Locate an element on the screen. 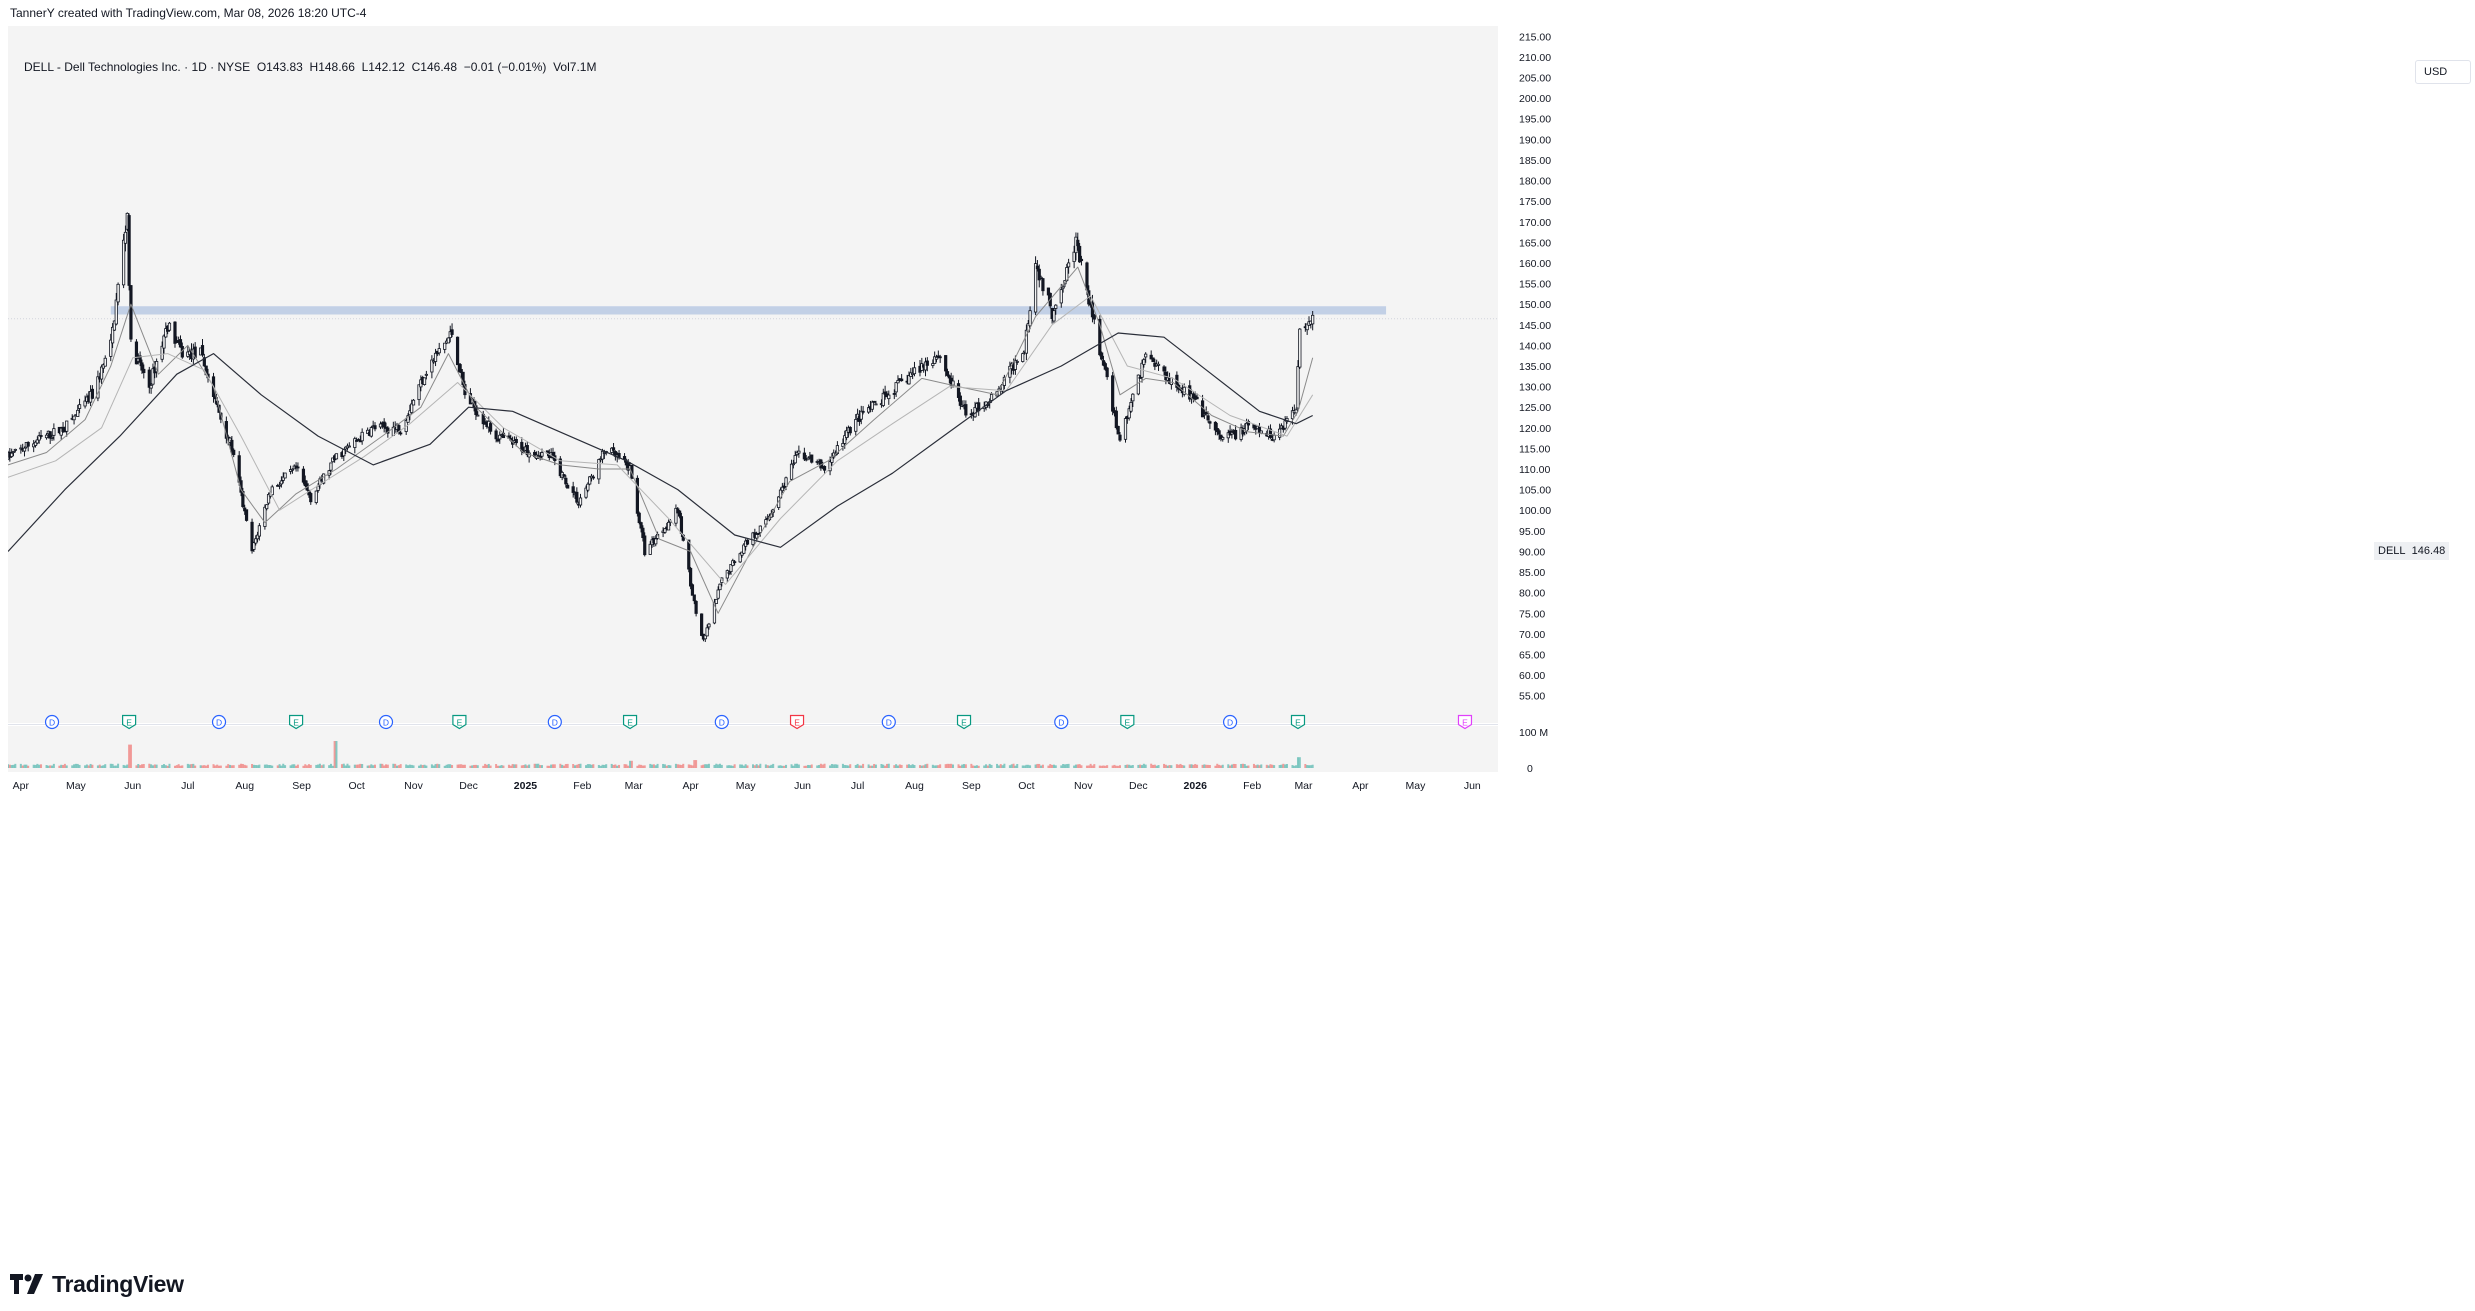  legend-interval: 1D is located at coordinates (199, 67).